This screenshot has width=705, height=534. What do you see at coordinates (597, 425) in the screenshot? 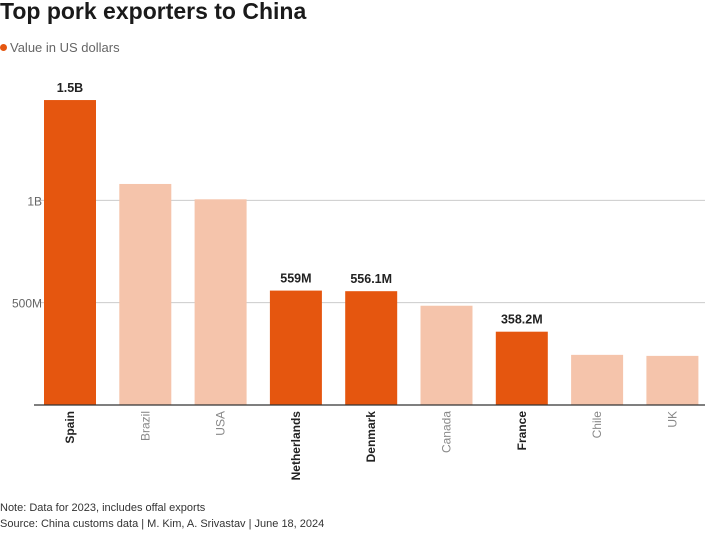
I see `x-tick-label: Chile` at bounding box center [597, 425].